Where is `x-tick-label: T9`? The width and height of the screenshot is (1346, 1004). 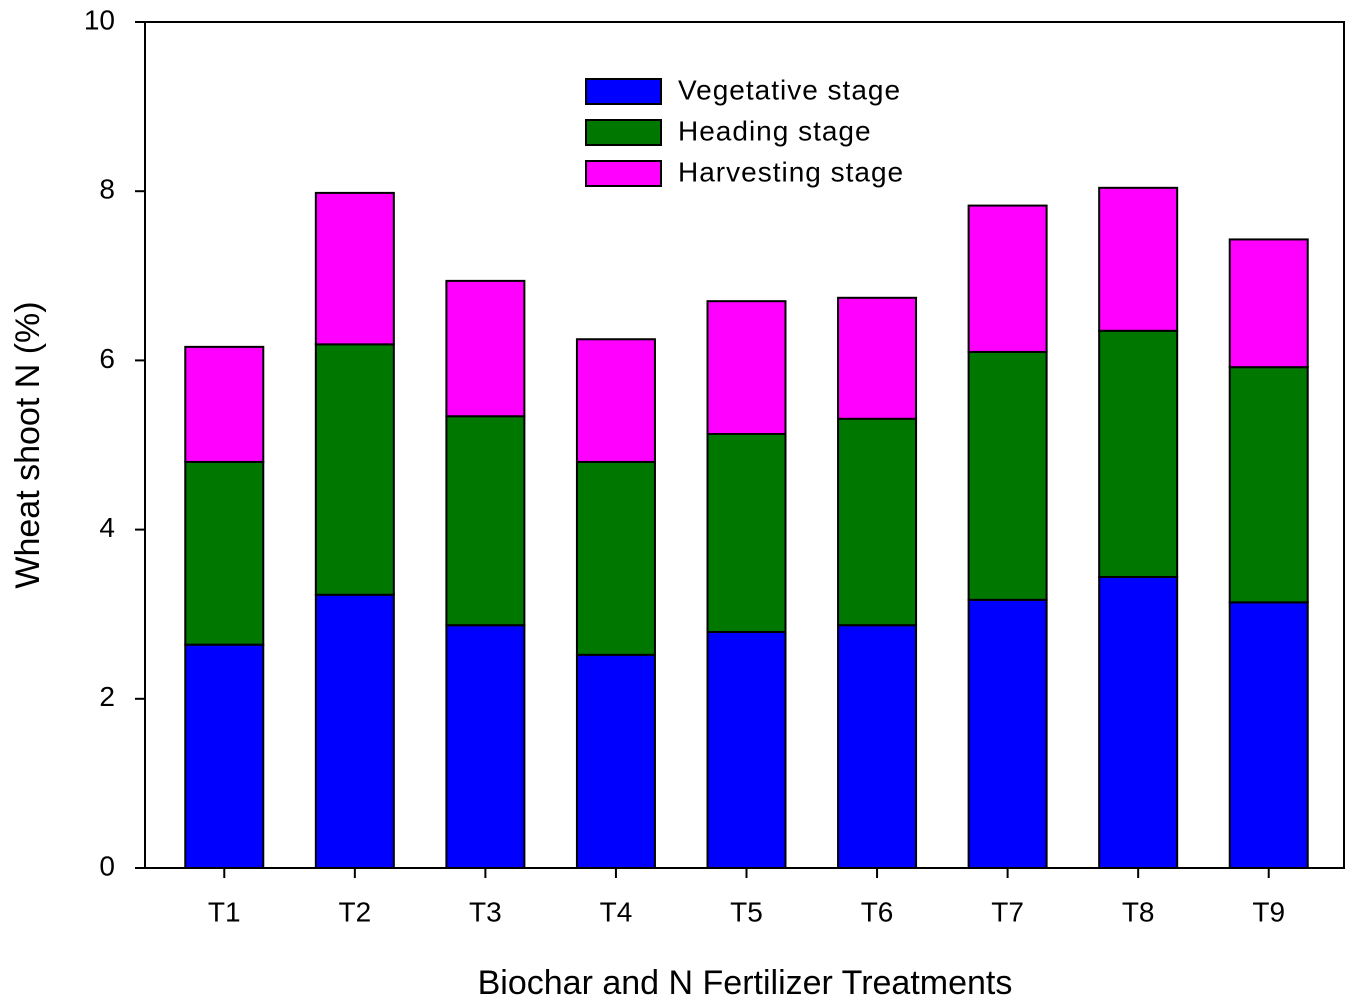 x-tick-label: T9 is located at coordinates (1268, 911).